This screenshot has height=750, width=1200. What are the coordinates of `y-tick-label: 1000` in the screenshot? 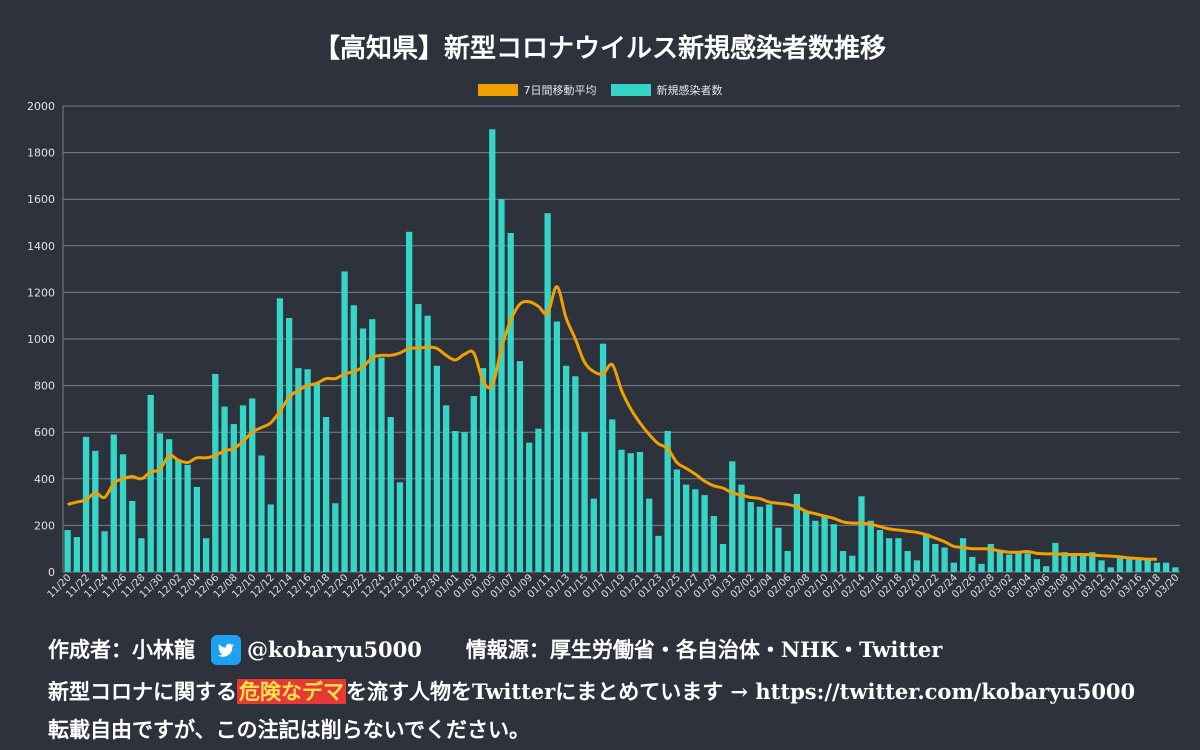 It's located at (41, 339).